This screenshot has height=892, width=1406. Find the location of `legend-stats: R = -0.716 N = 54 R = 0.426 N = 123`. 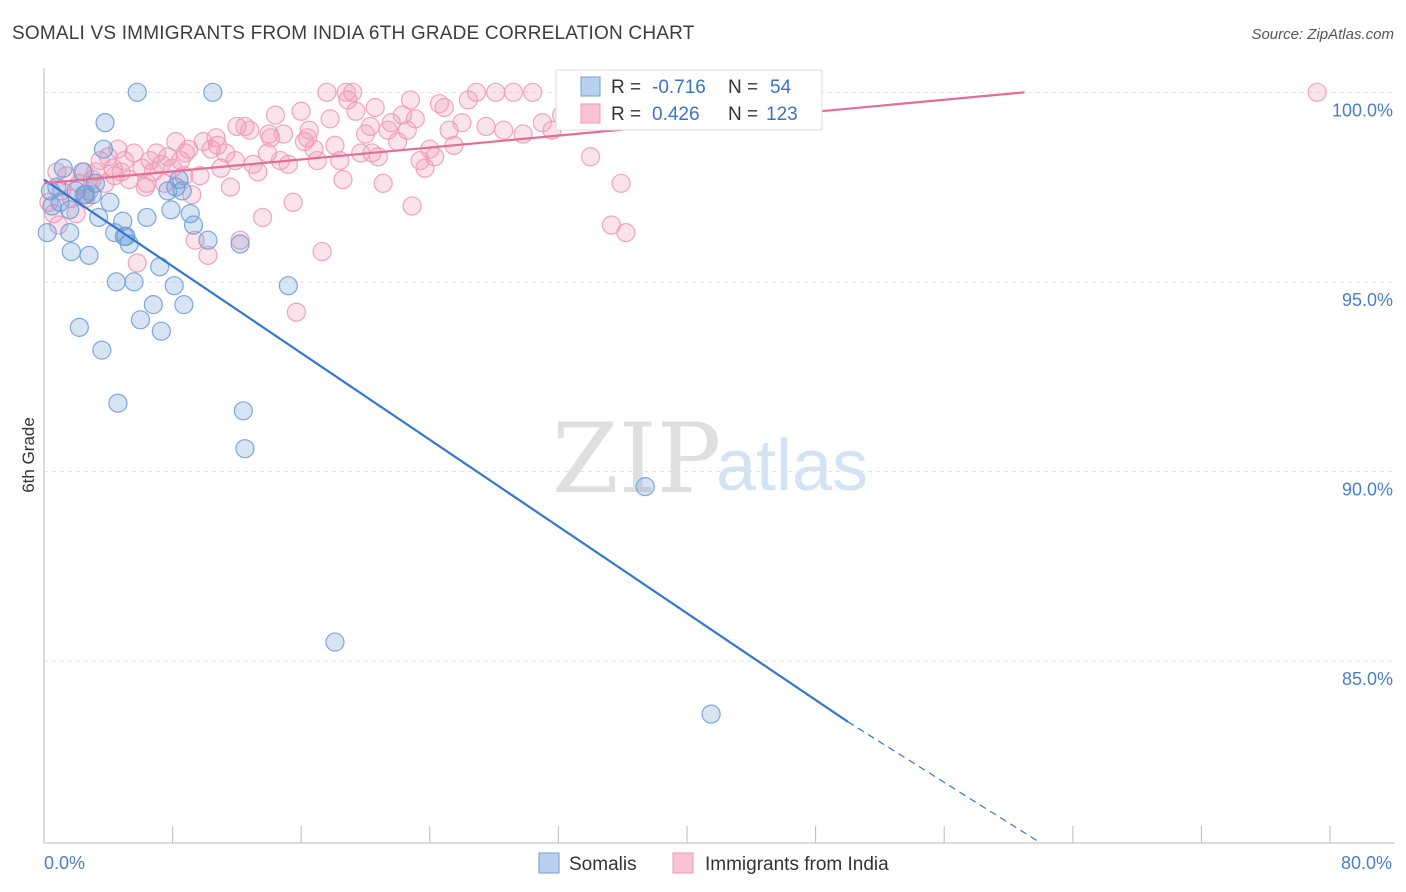

legend-stats: R = -0.716 N = 54 R = 0.426 N = 123 is located at coordinates (689, 100).